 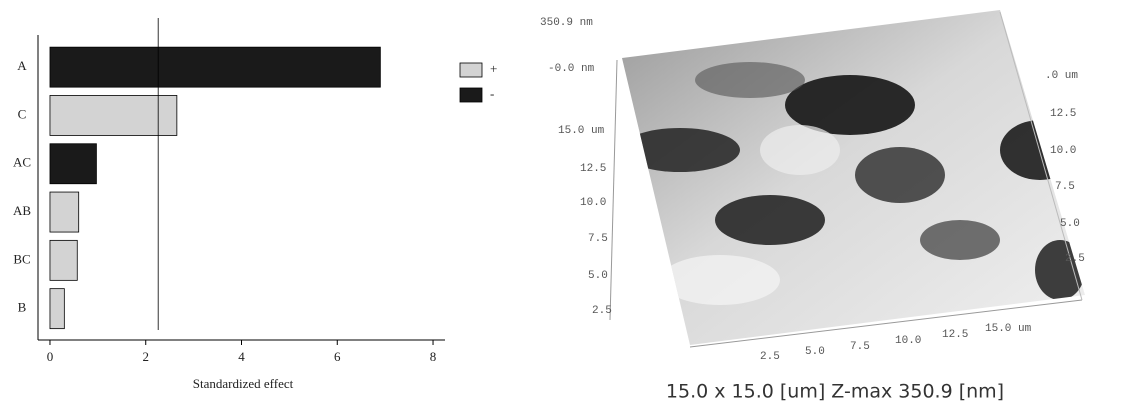 I want to click on y-tick-label: AC, so click(x=22, y=162).